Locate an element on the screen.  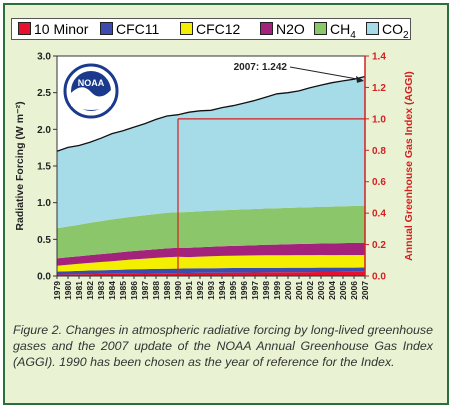
legend-label-cfc11: CFC11 is located at coordinates (138, 29).